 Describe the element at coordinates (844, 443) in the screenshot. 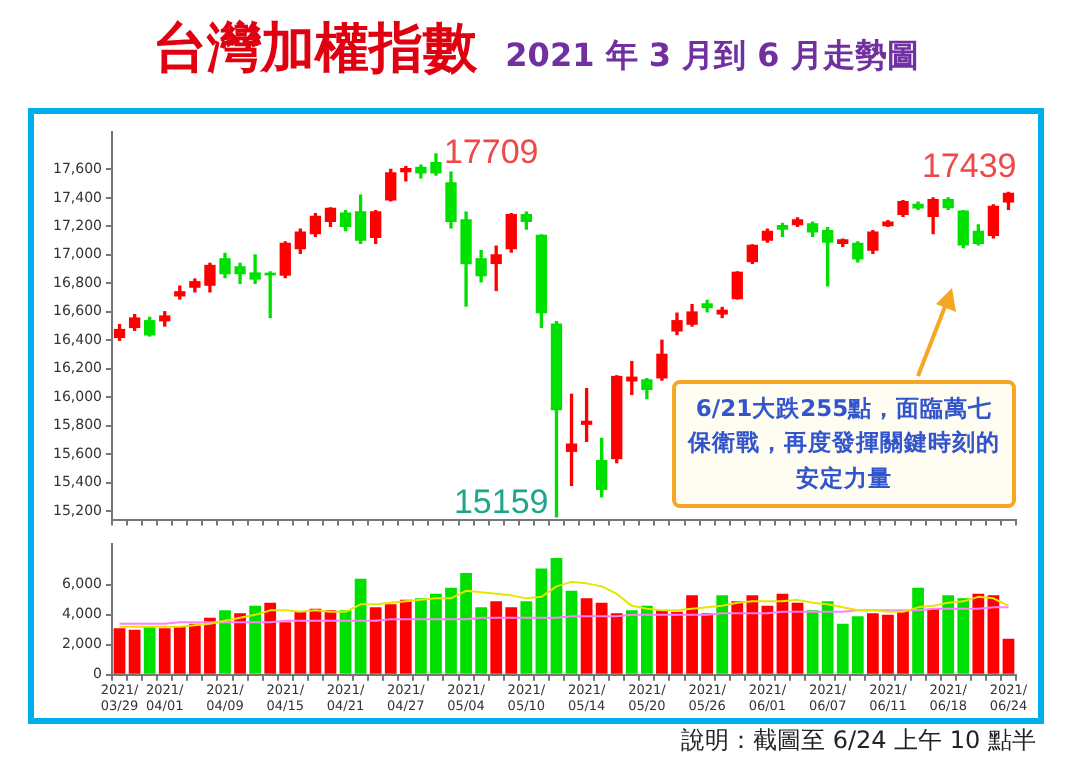

I see `annotation: 6/21大跌255點，面臨萬七保衛戰，再度發揮關鍵時刻的安定力量` at that location.